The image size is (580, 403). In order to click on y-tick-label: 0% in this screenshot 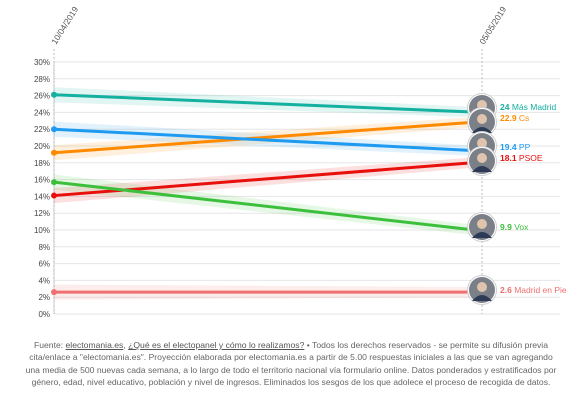, I will do `click(44, 314)`.